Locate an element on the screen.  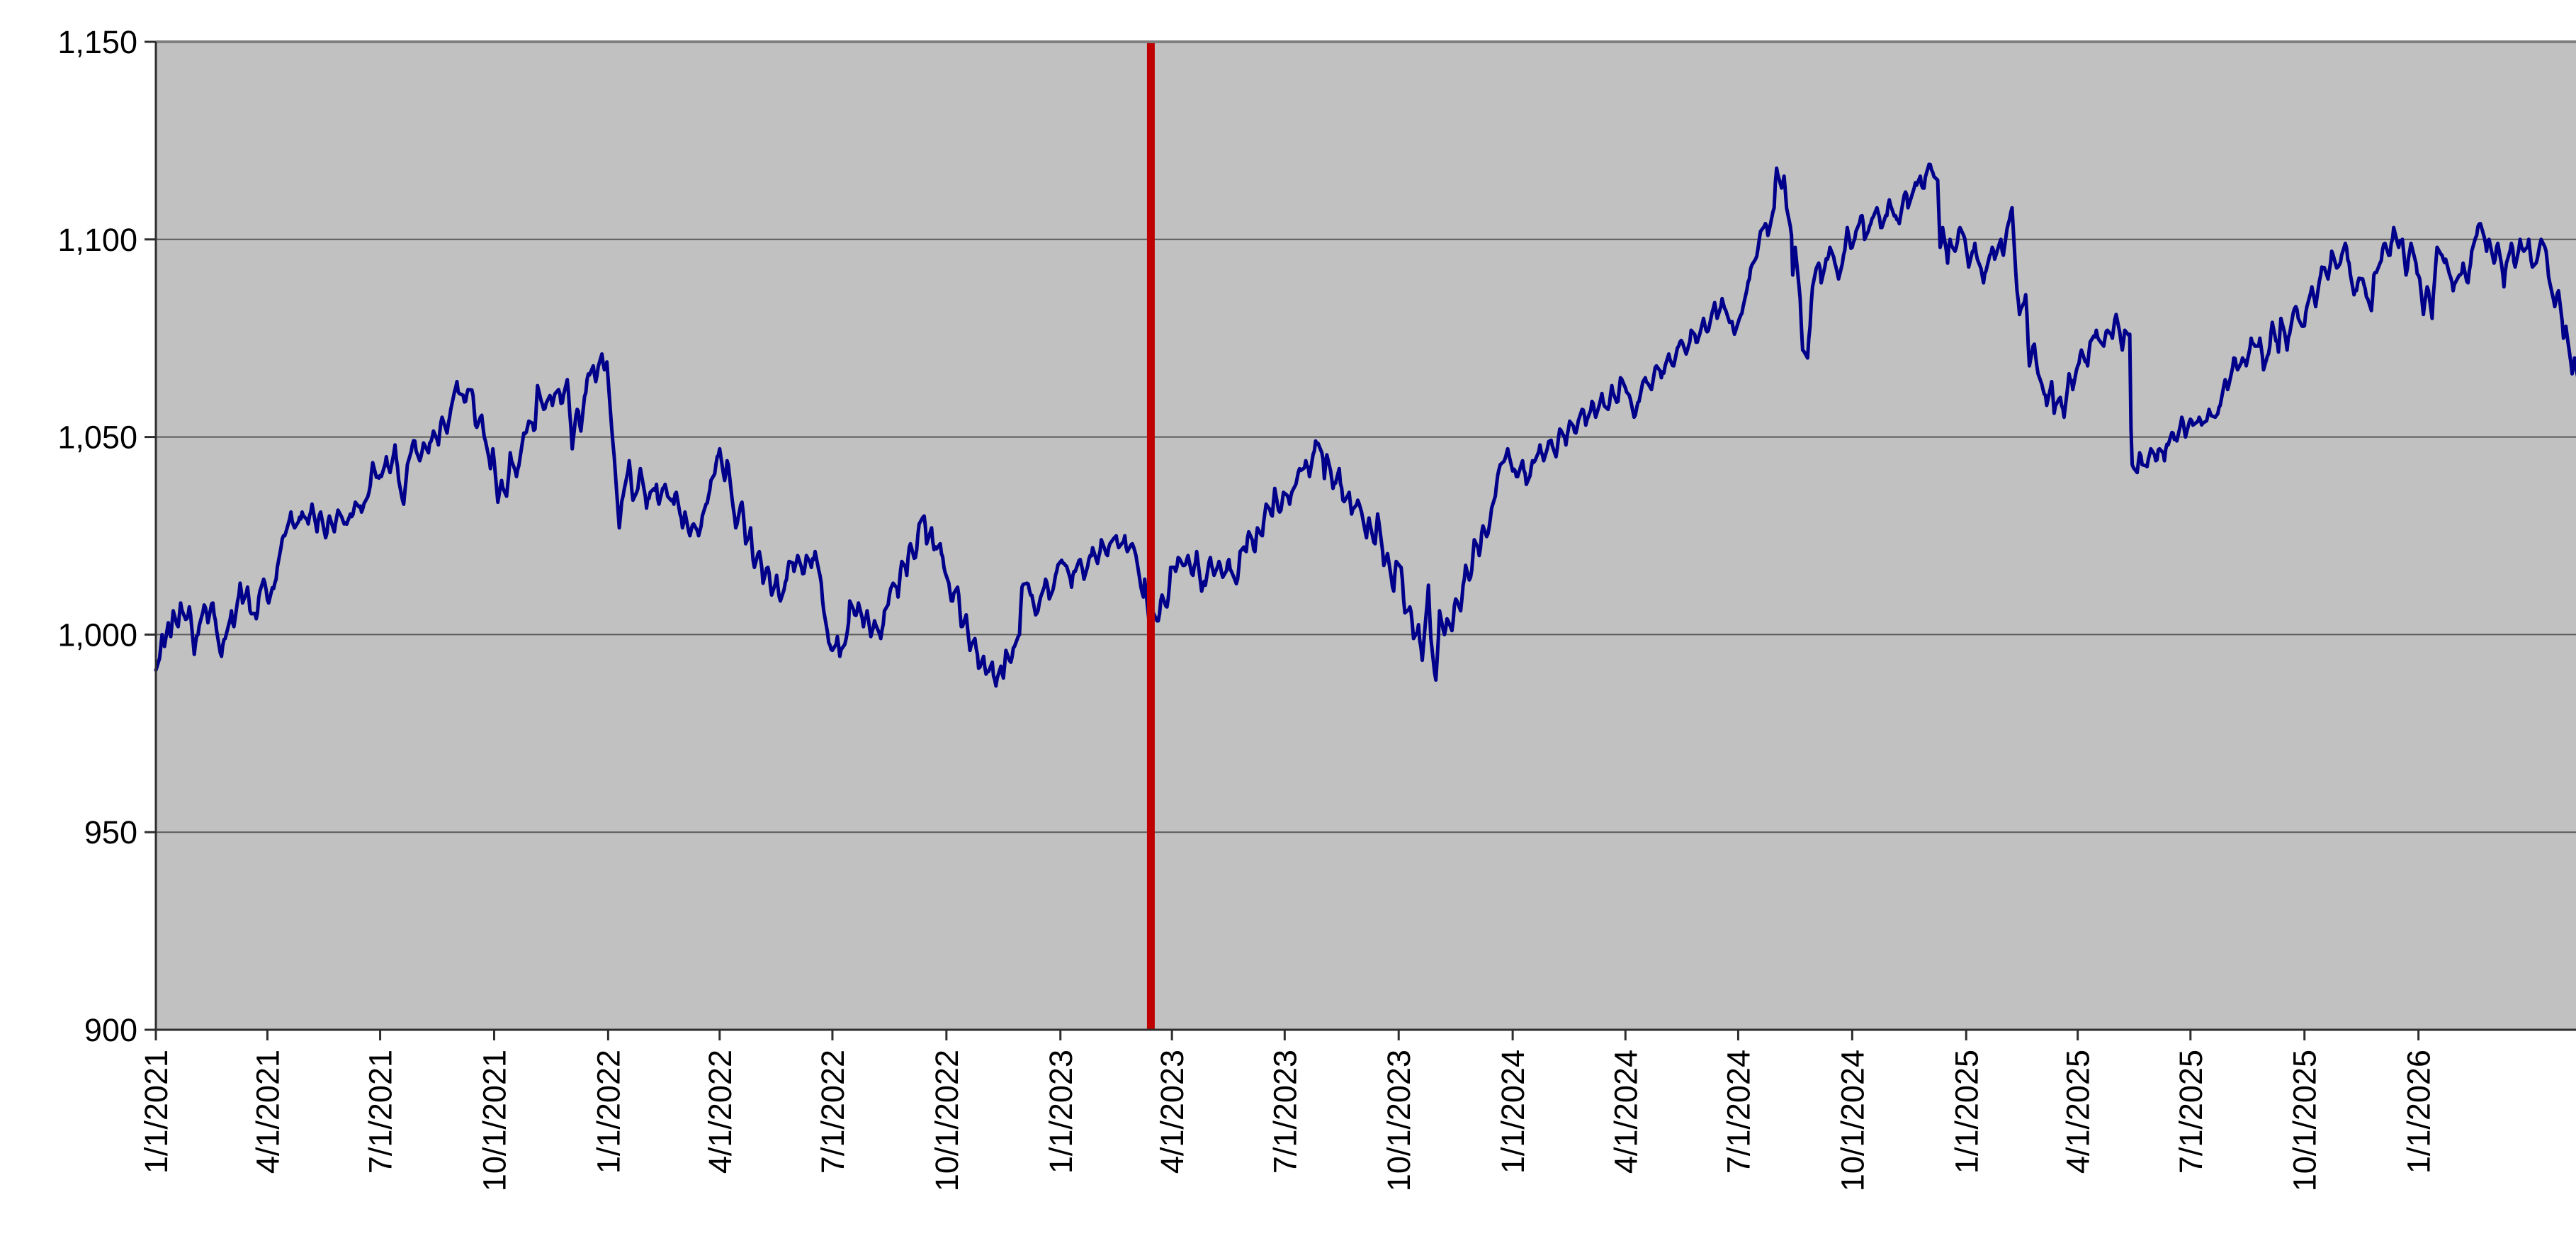
x-tick-label: 10/1/2022 is located at coordinates (947, 1120).